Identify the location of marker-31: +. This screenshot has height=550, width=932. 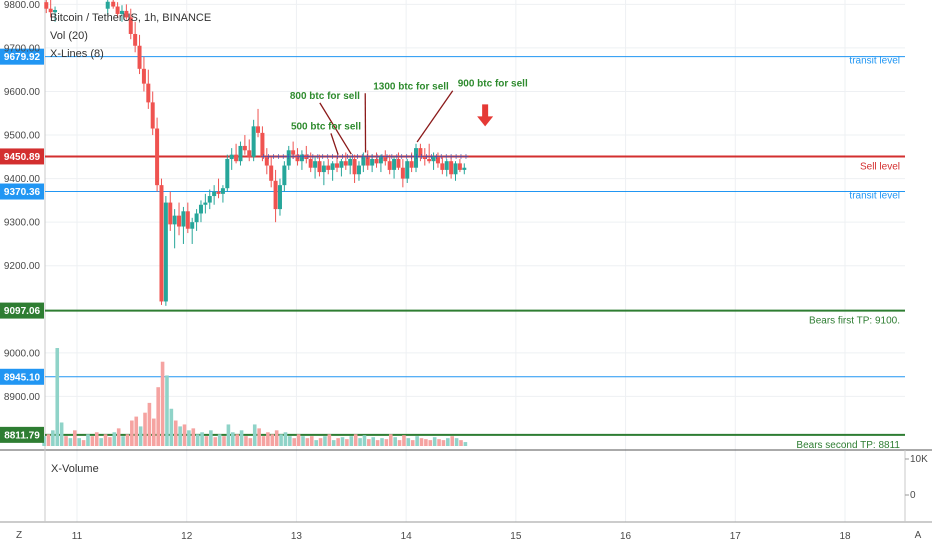
(416, 156).